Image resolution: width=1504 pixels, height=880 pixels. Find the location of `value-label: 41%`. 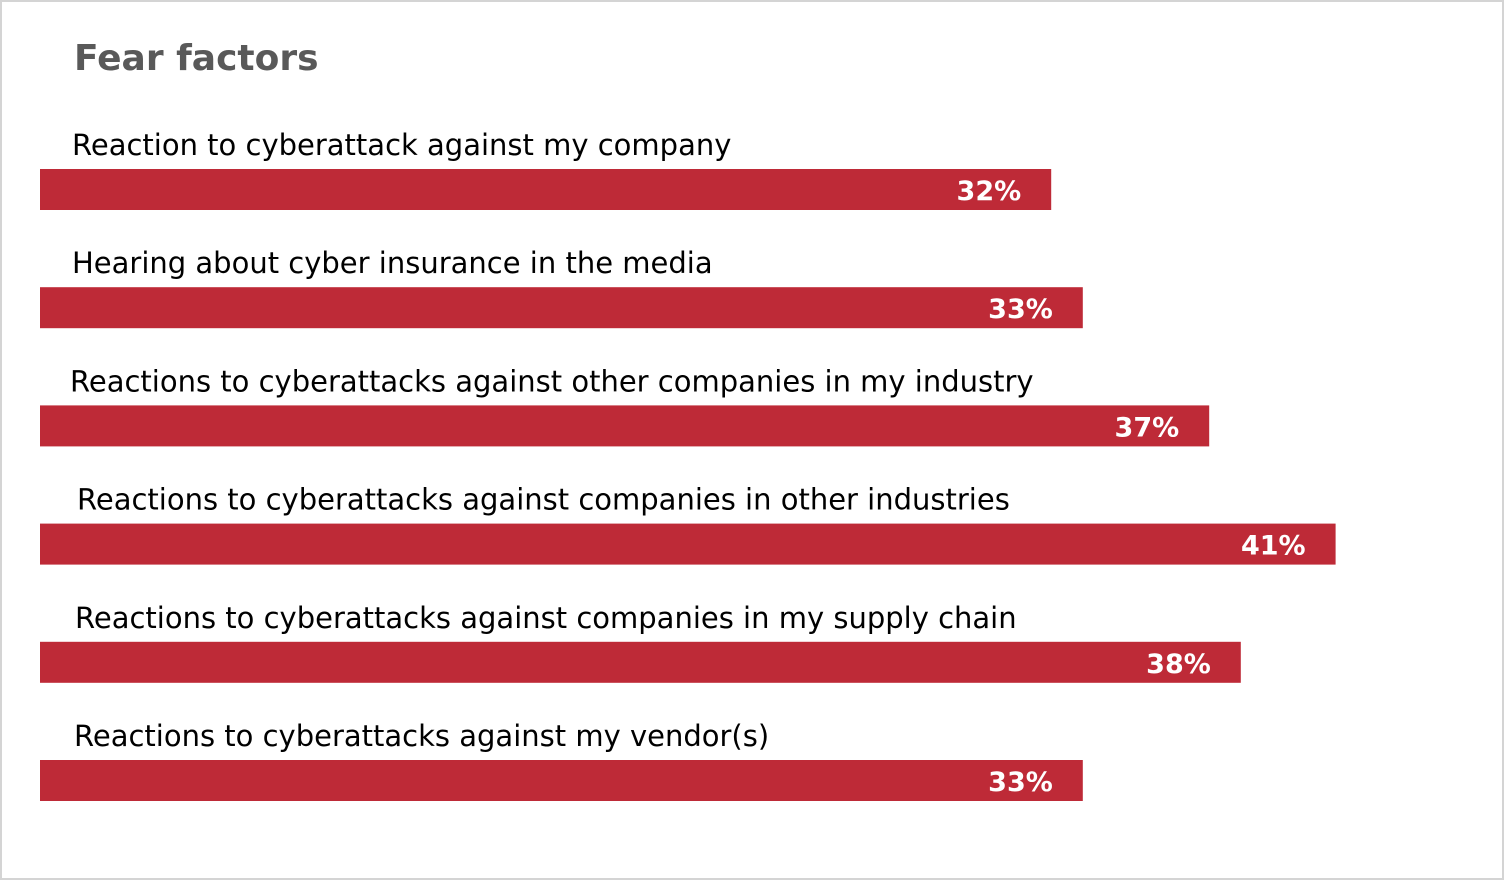

value-label: 41% is located at coordinates (1273, 546).